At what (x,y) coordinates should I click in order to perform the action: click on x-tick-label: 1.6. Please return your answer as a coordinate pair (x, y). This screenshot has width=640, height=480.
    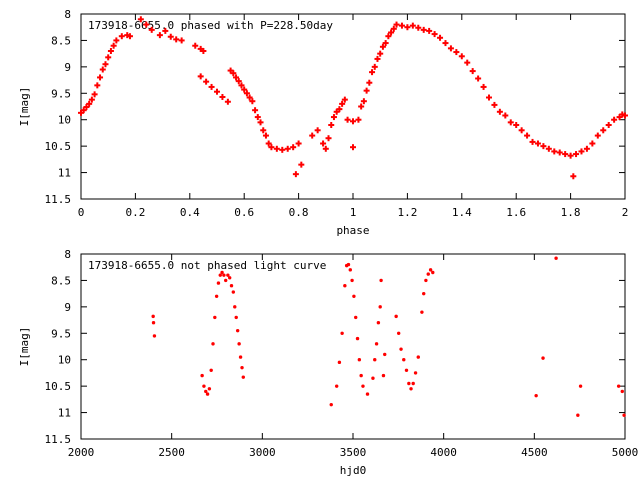
    Looking at the image, I should click on (516, 212).